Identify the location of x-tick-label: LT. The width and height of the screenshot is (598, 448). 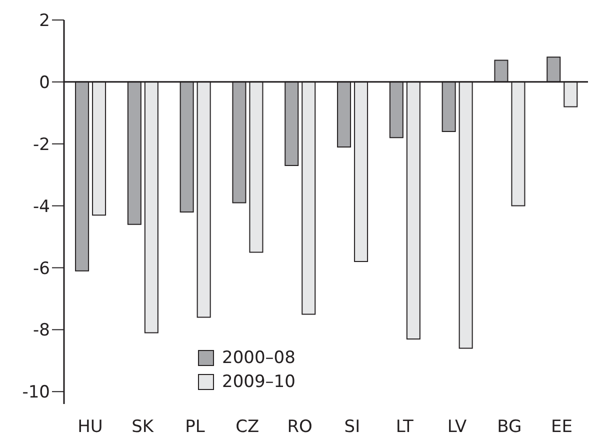
(405, 427).